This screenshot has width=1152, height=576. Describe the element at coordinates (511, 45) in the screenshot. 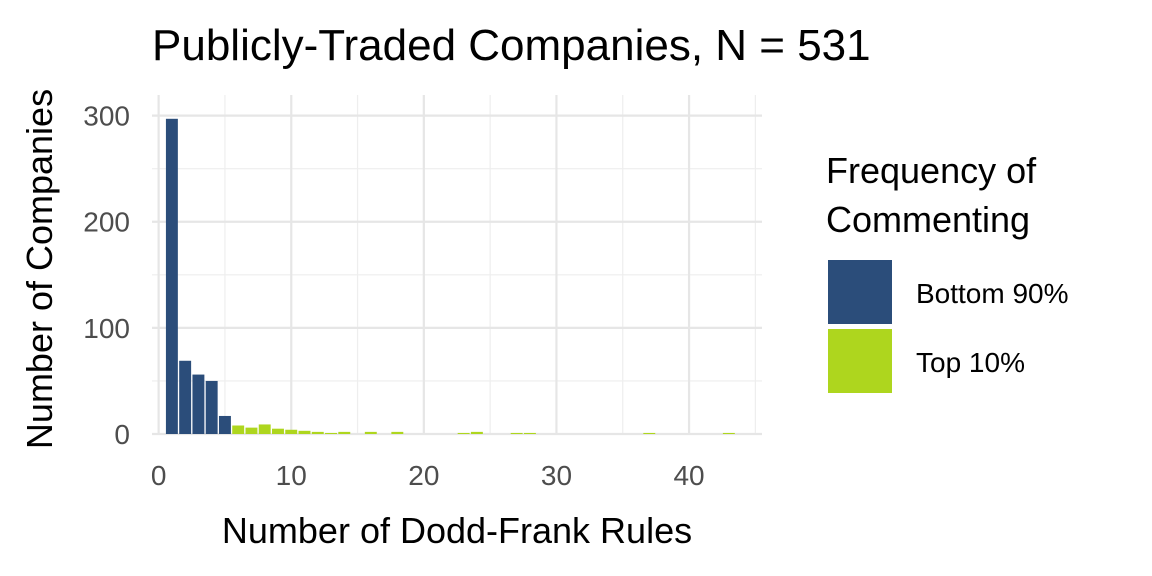

I see `chart-title: Publicly-Traded Companies, N = 531` at that location.